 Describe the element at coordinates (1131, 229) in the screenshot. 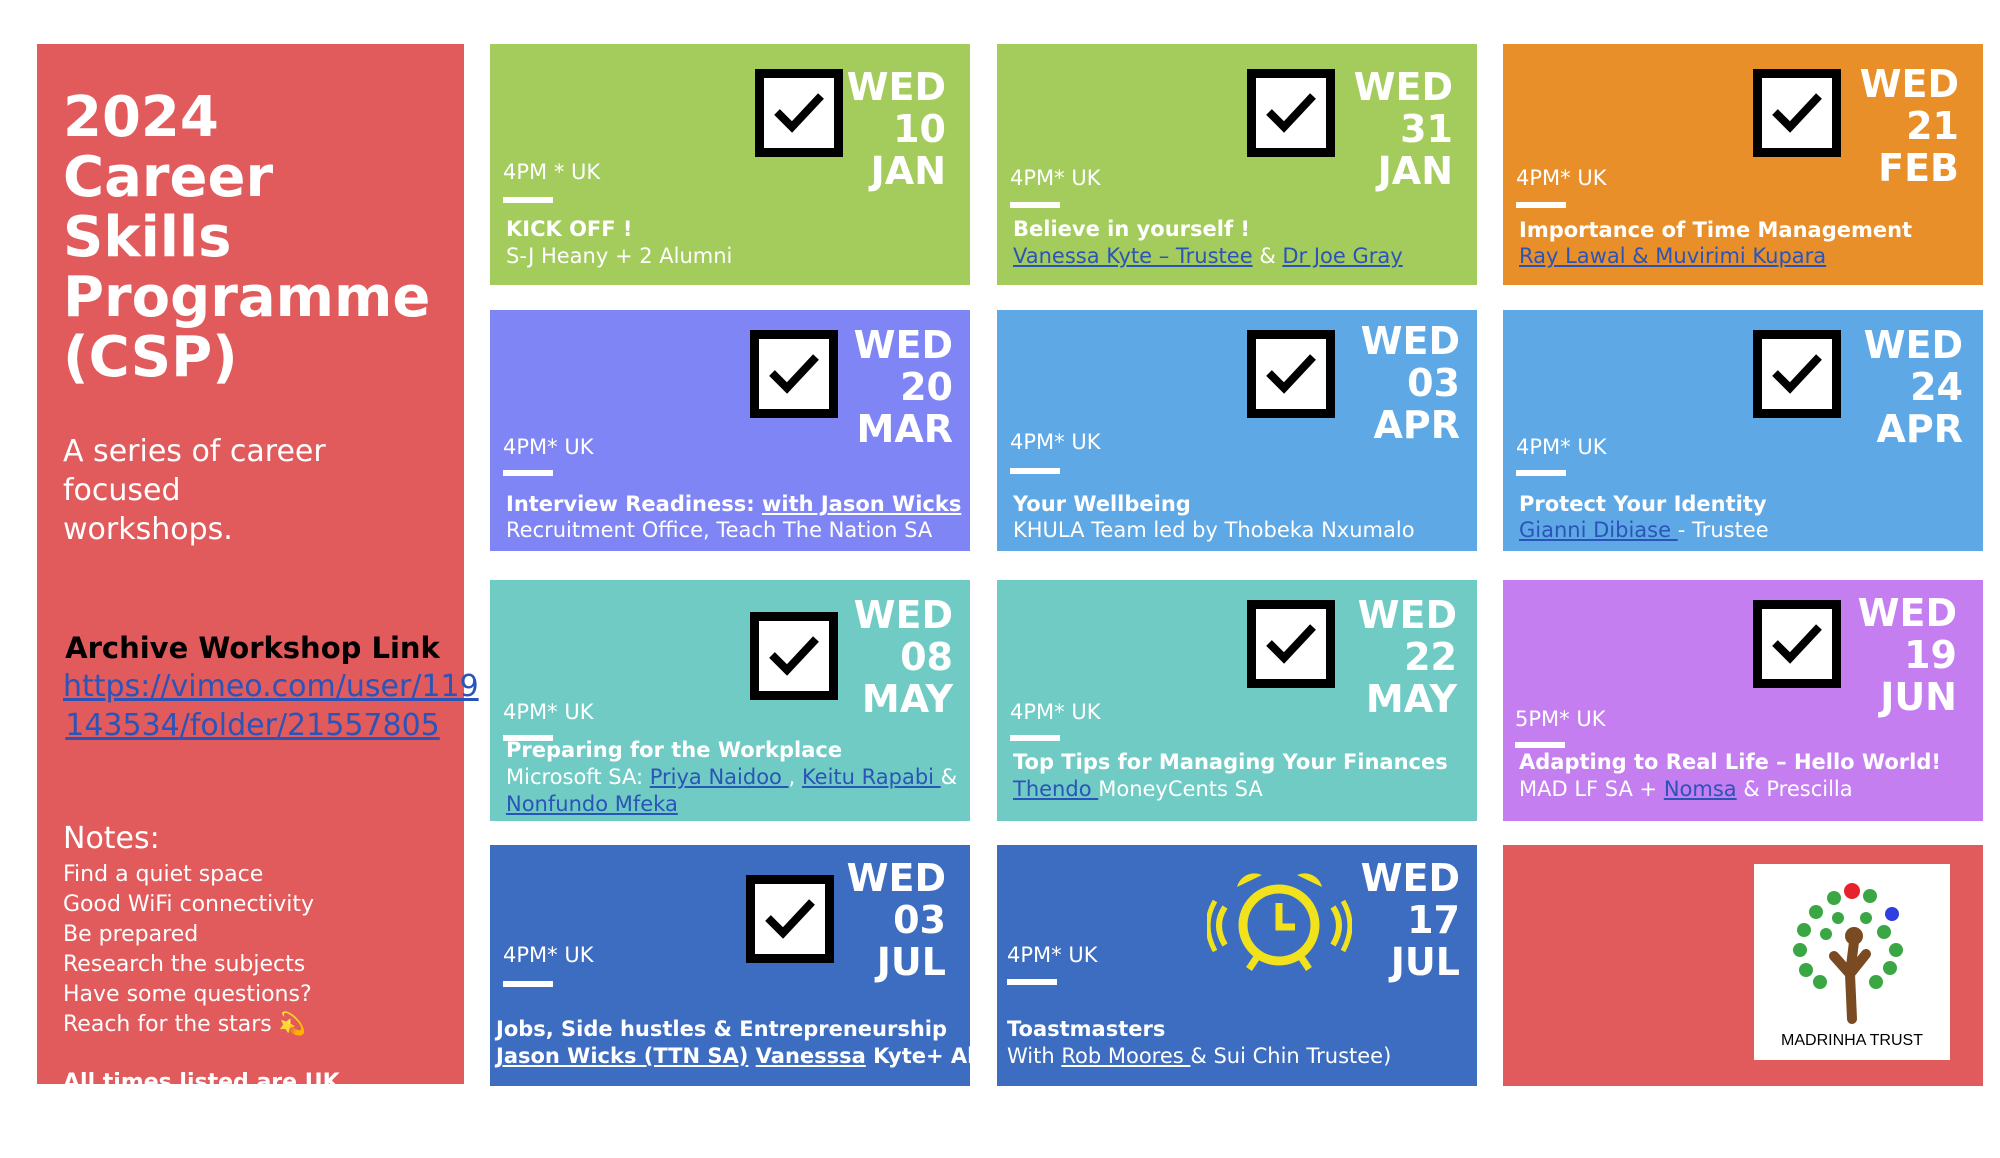

I see `card-title: Believe in yourself !` at that location.